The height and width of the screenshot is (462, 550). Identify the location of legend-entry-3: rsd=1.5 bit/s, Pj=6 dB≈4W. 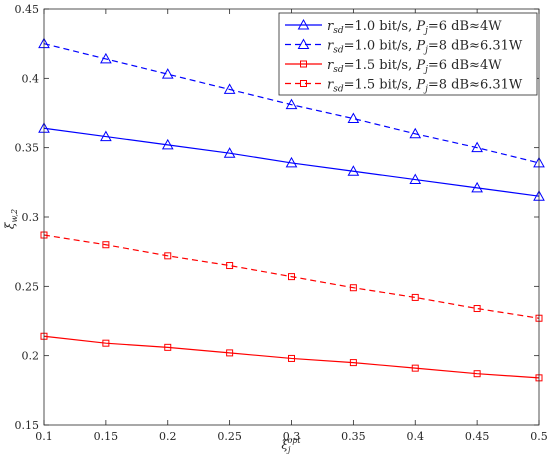
(393, 66).